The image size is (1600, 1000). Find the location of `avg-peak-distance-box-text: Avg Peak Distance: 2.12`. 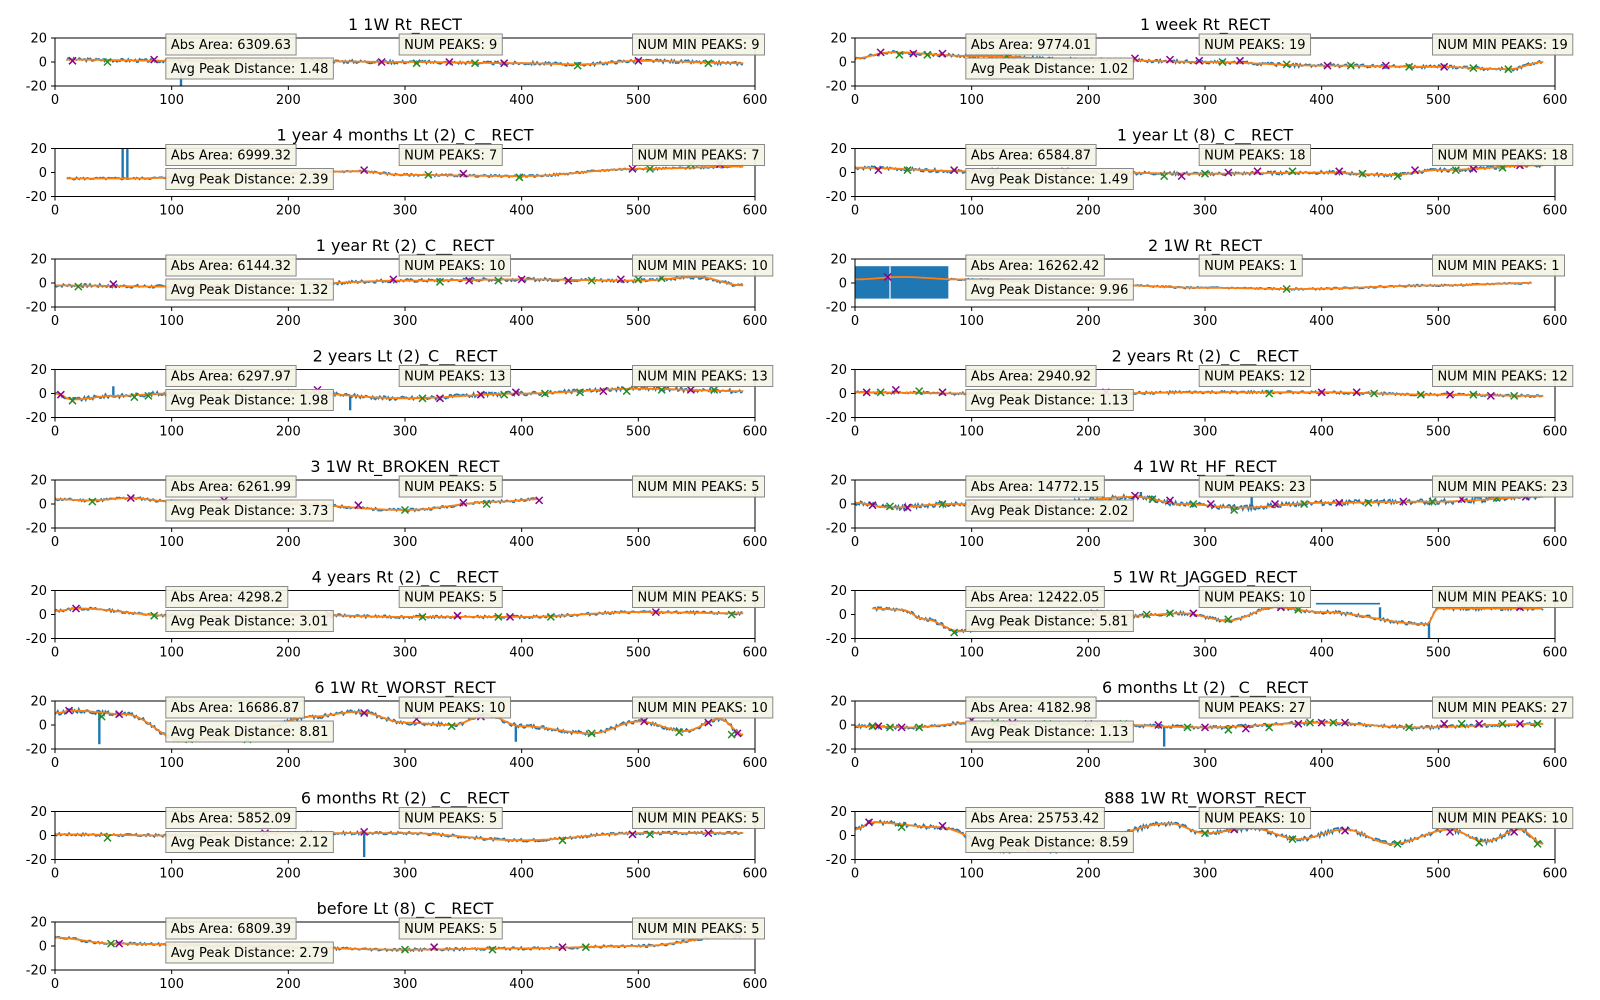

avg-peak-distance-box-text: Avg Peak Distance: 2.12 is located at coordinates (250, 843).